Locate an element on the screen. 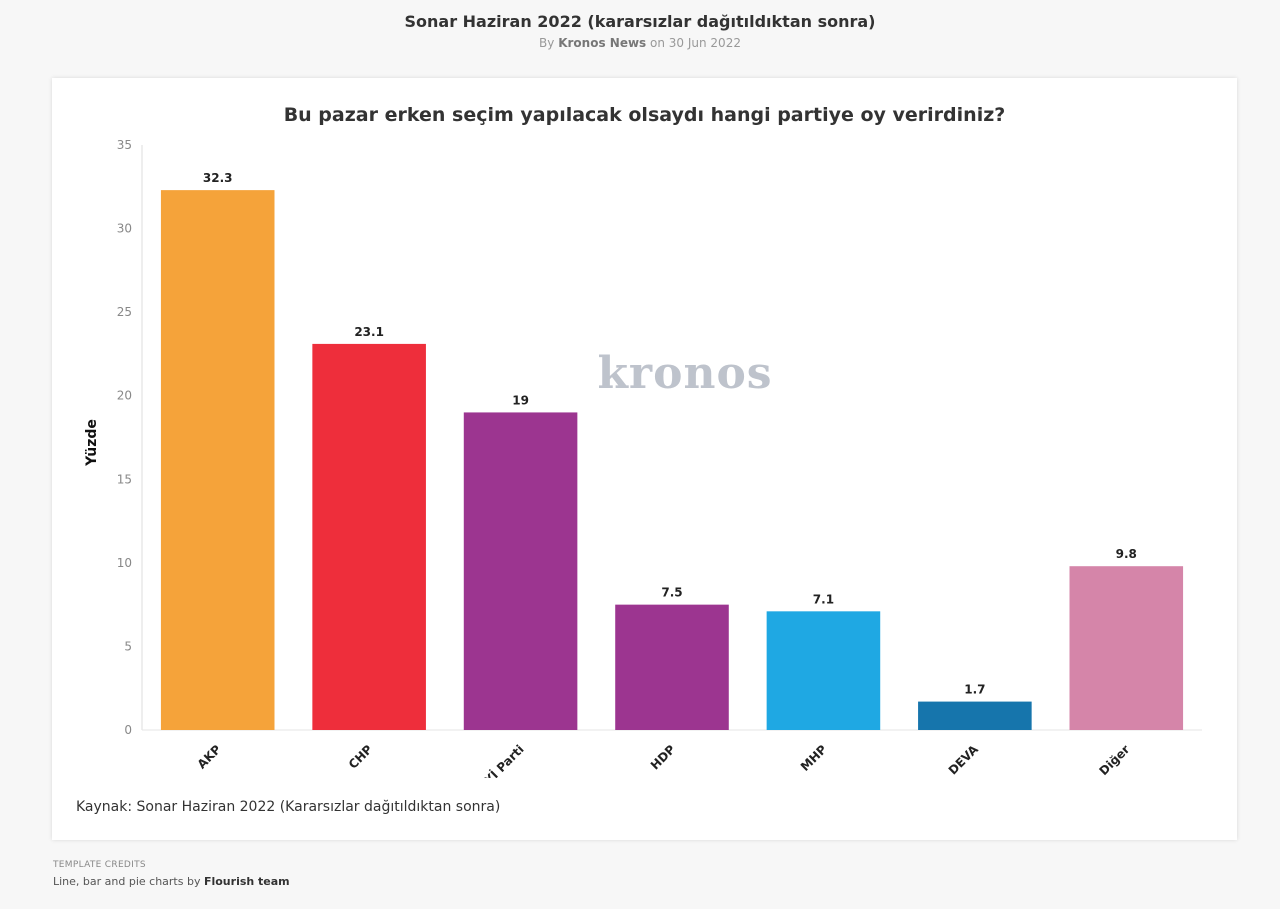 The height and width of the screenshot is (909, 1280). y-tick-label: 20 is located at coordinates (124, 396).